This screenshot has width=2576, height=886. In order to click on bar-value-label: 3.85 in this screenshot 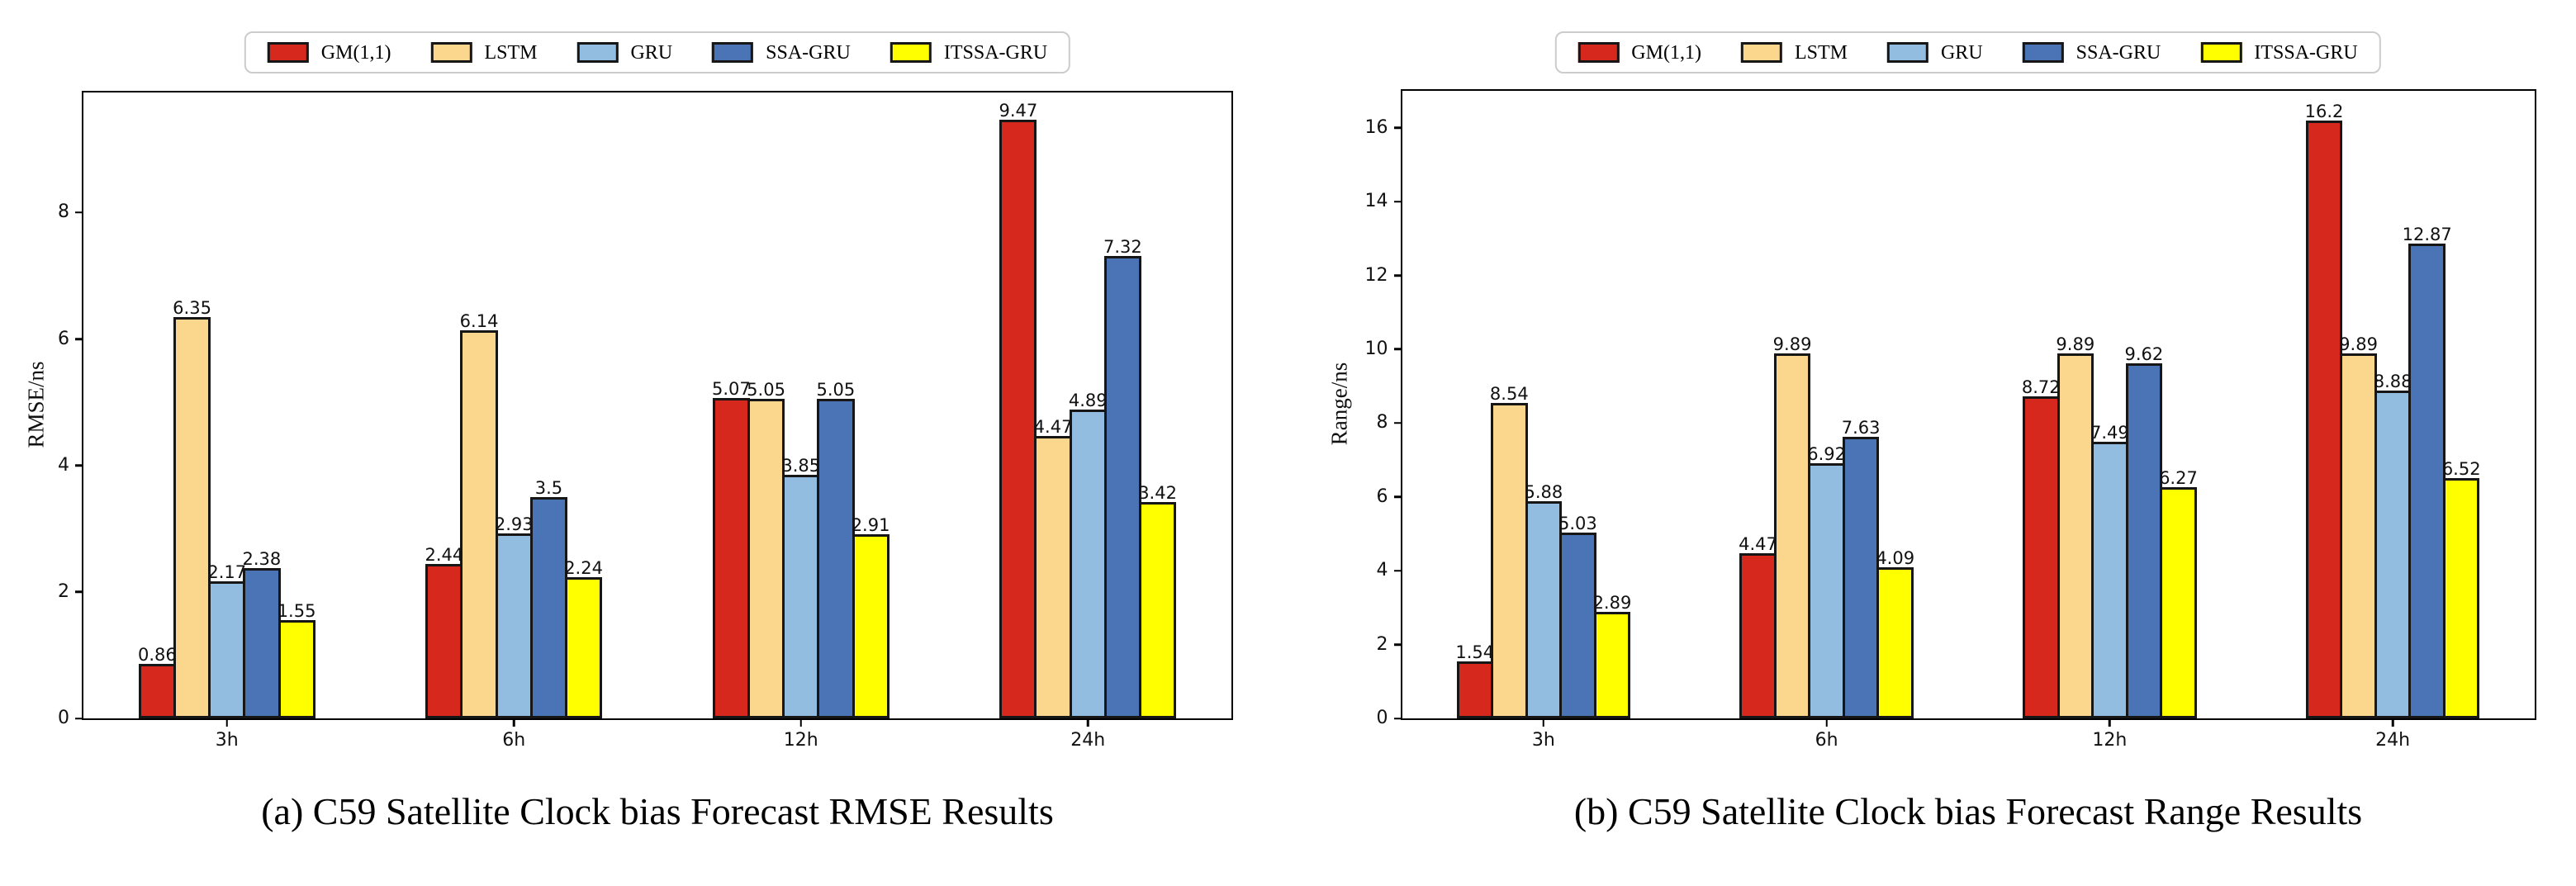, I will do `click(801, 466)`.